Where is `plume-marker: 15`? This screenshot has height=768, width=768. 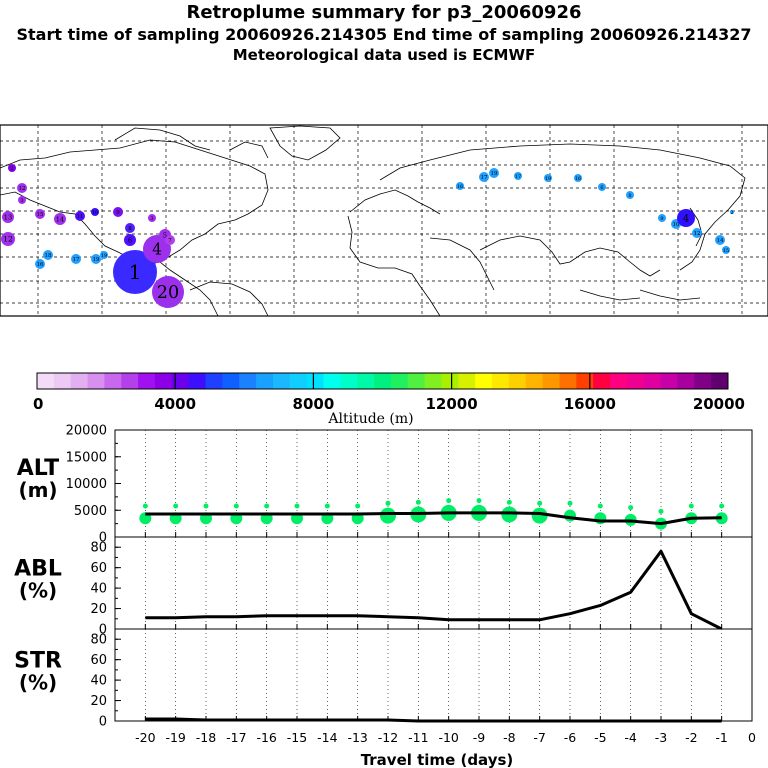
plume-marker: 15 is located at coordinates (726, 250).